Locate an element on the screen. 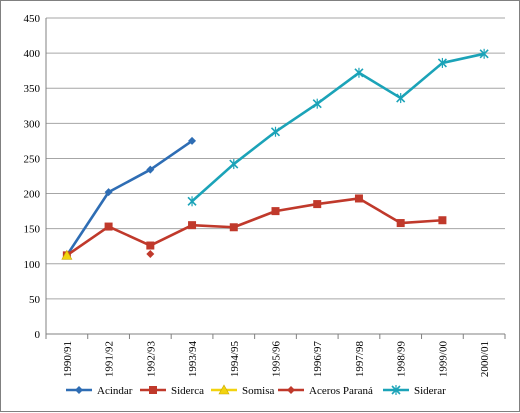  legend-marker-aceros-paran- is located at coordinates (291, 390).